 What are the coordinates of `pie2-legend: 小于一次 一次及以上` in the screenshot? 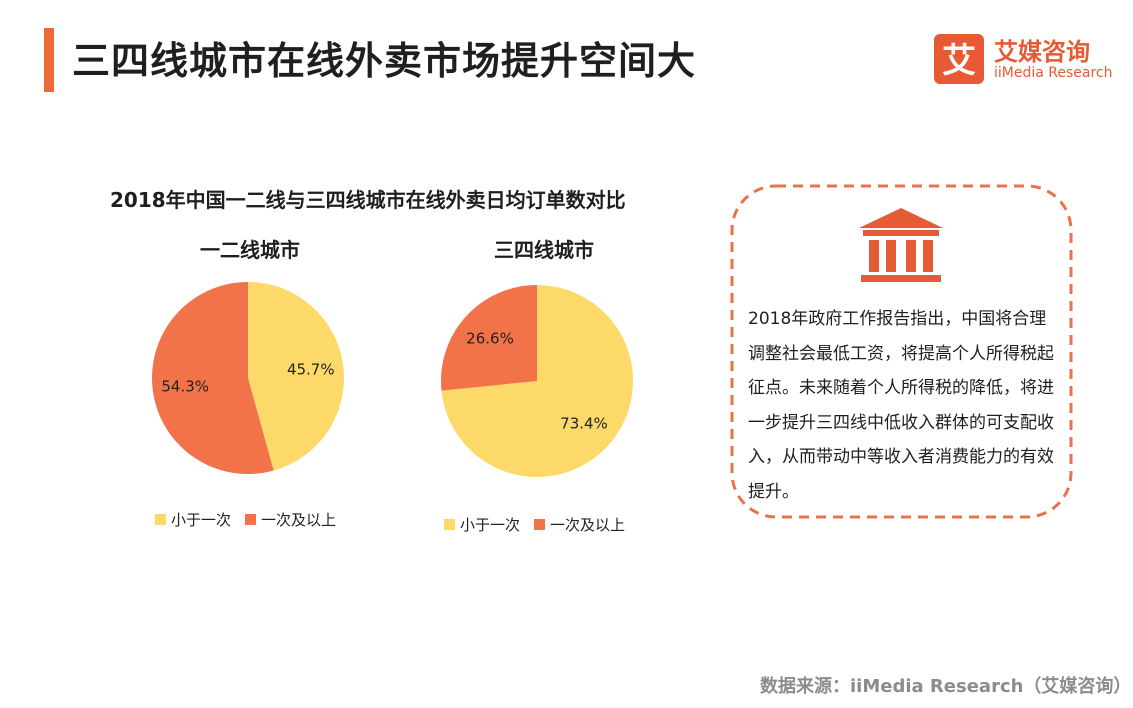 It's located at (541, 524).